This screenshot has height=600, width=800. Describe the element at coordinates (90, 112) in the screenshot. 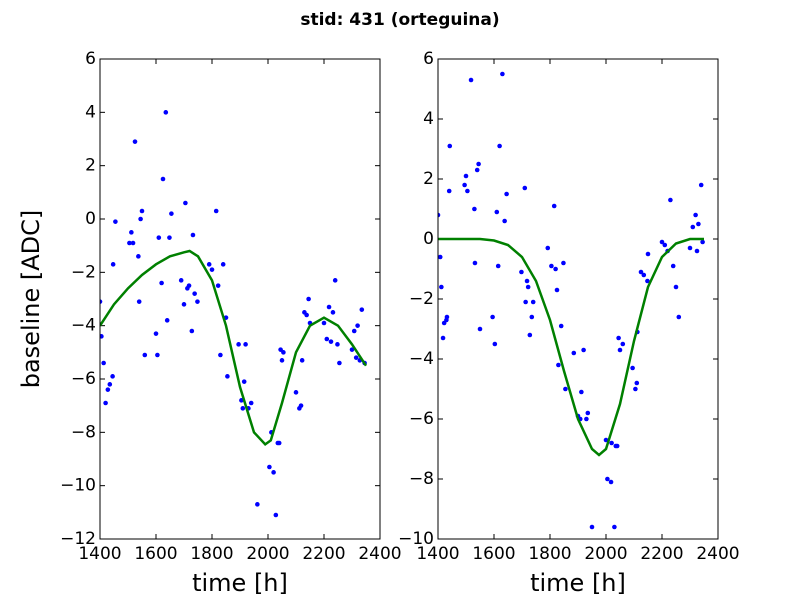

I see `y-tick-label: 4` at that location.